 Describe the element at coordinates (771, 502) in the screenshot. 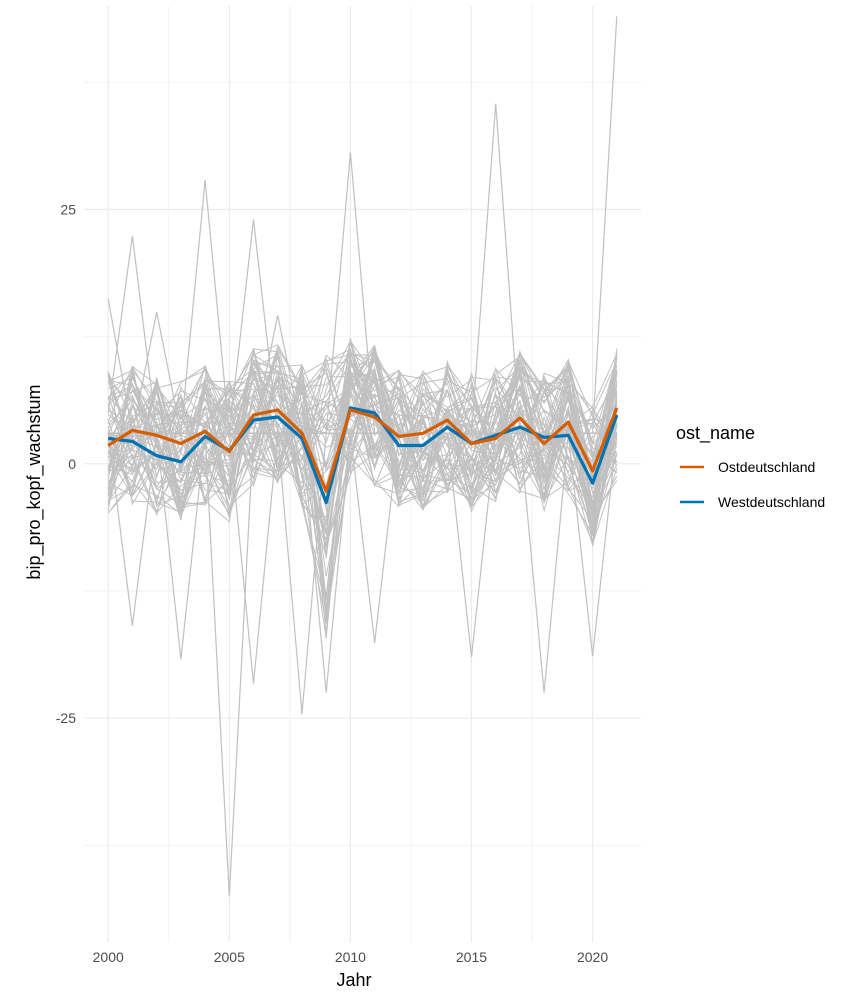

I see `legend-label-westdeutschland: Westdeutschland` at that location.